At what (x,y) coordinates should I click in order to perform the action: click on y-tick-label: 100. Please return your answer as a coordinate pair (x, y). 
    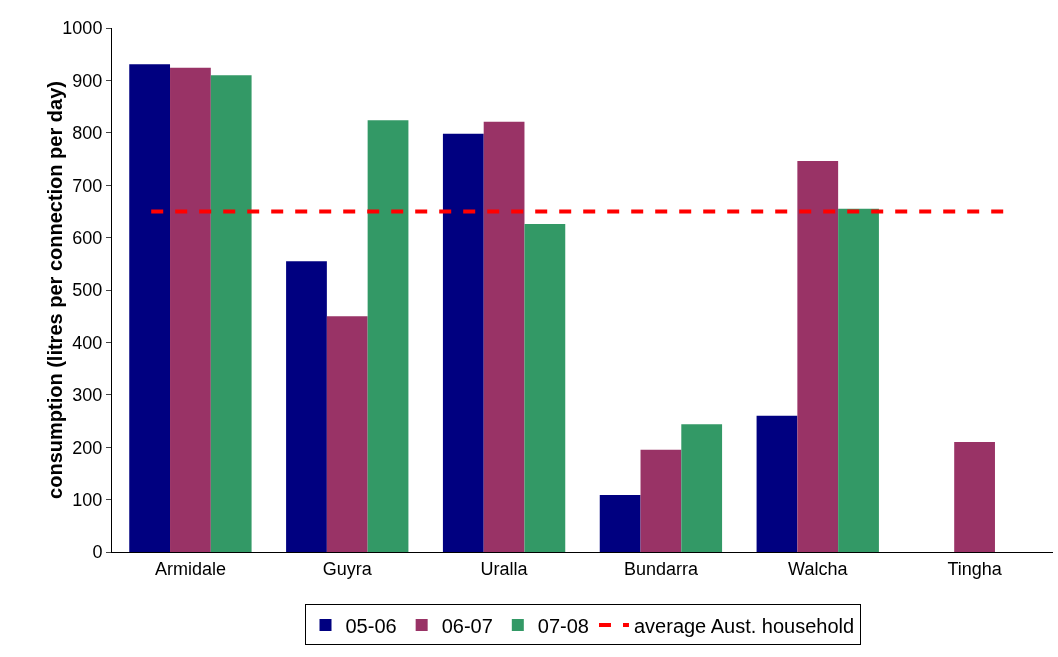
    Looking at the image, I should click on (87, 499).